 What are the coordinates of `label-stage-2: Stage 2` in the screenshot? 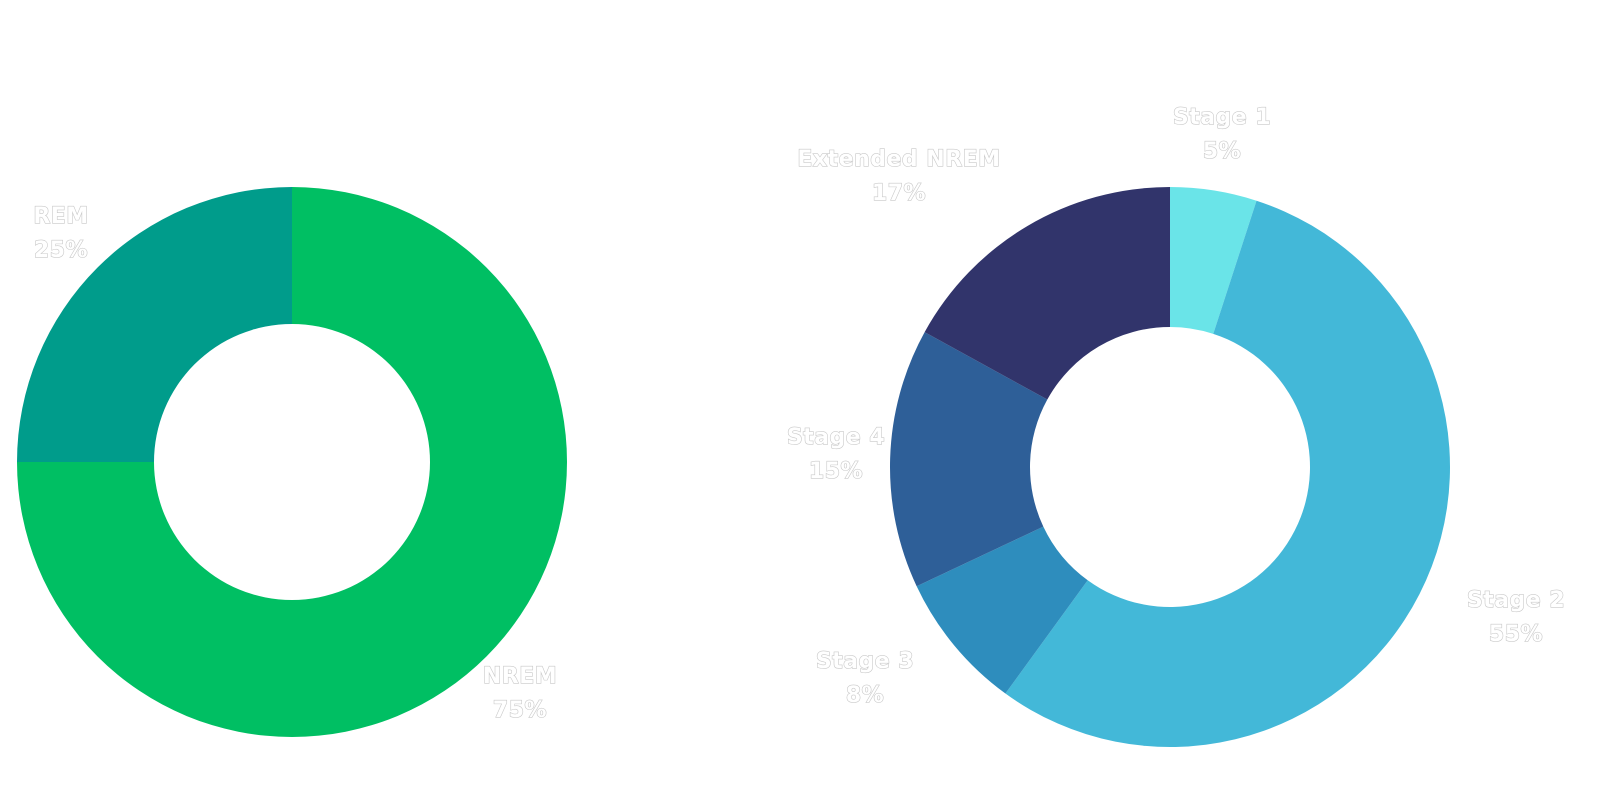 It's located at (1516, 600).